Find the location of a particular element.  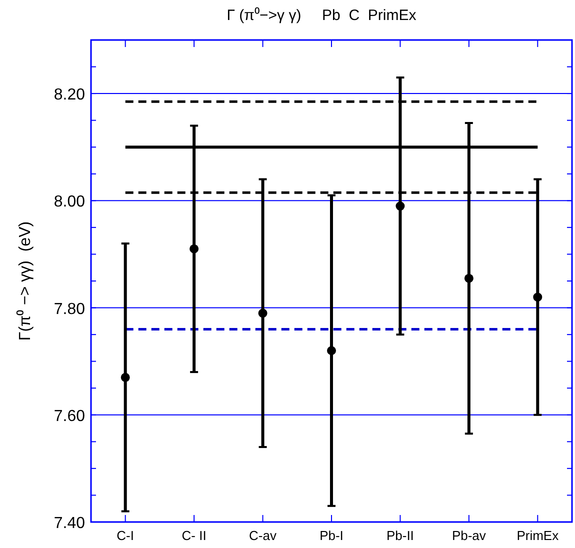

x-tick-label: Pb-I is located at coordinates (332, 535).